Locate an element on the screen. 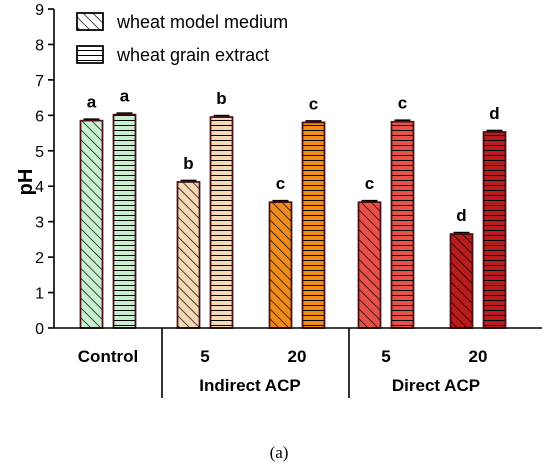 This screenshot has height=475, width=550. y-tick-label: 7 is located at coordinates (39, 81).